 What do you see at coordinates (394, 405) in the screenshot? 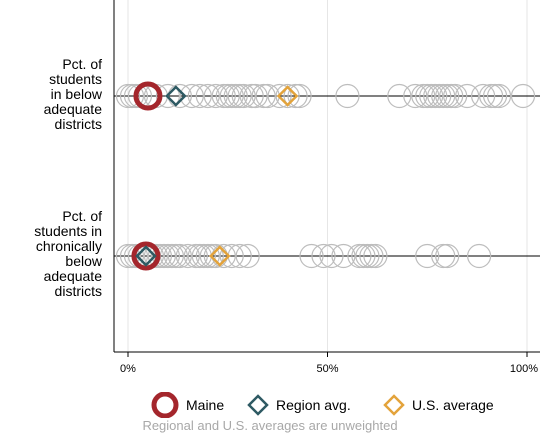
I see `us-marker-icon` at bounding box center [394, 405].